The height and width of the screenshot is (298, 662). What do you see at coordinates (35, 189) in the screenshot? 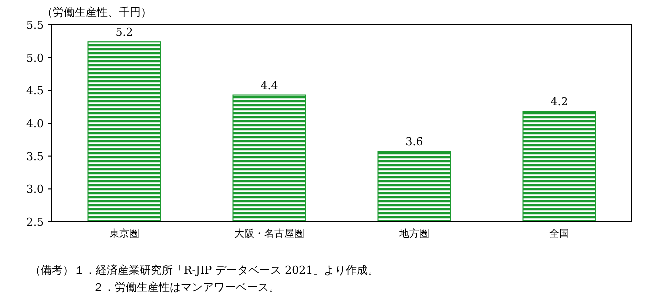
I see `y-tick-label: 3.0` at bounding box center [35, 189].